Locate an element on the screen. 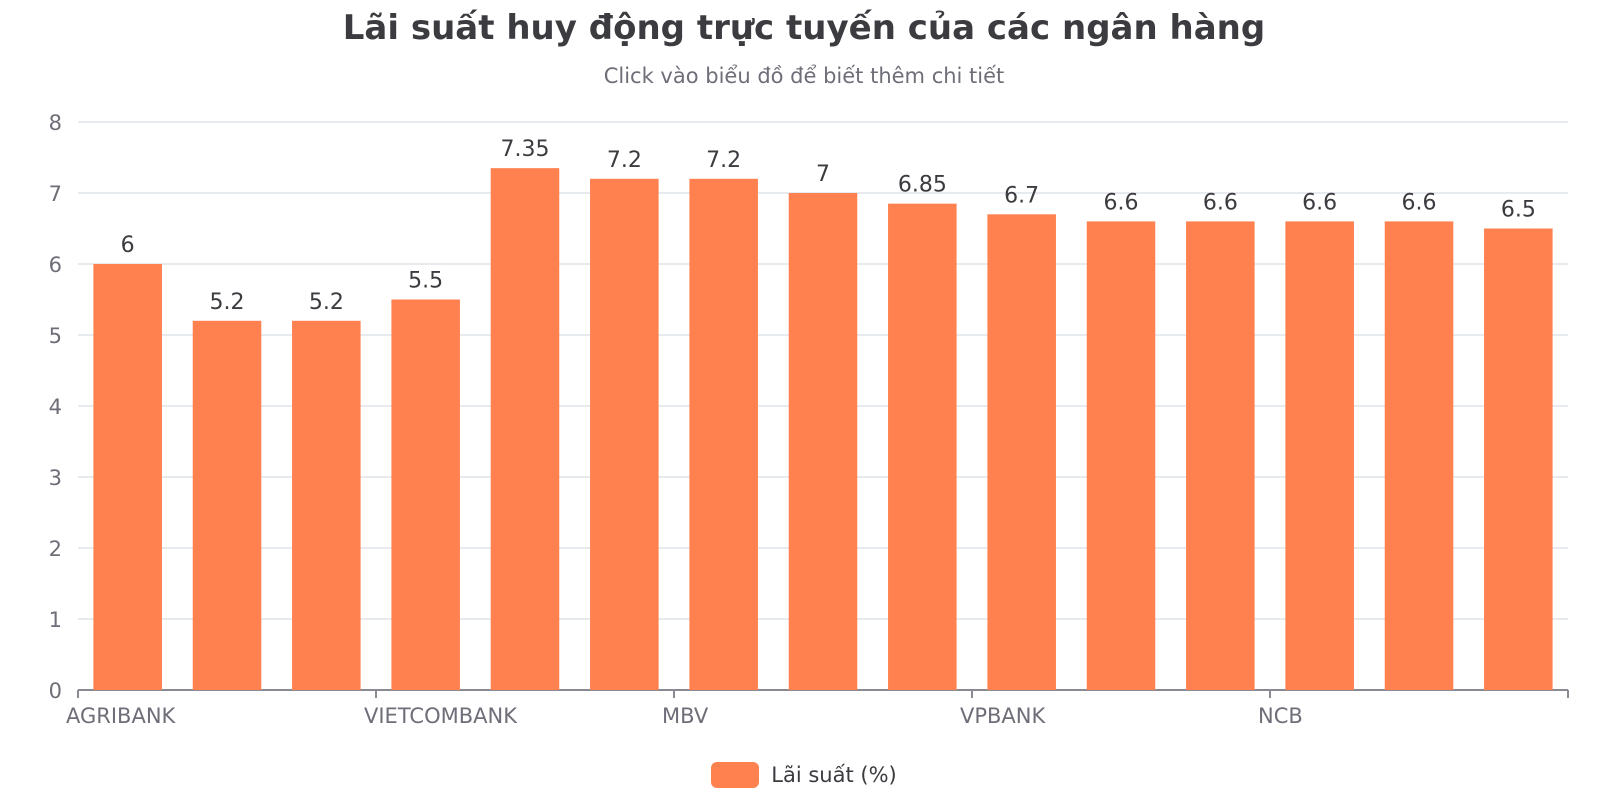 Image resolution: width=1608 pixels, height=800 pixels. data-label: 6 is located at coordinates (128, 245).